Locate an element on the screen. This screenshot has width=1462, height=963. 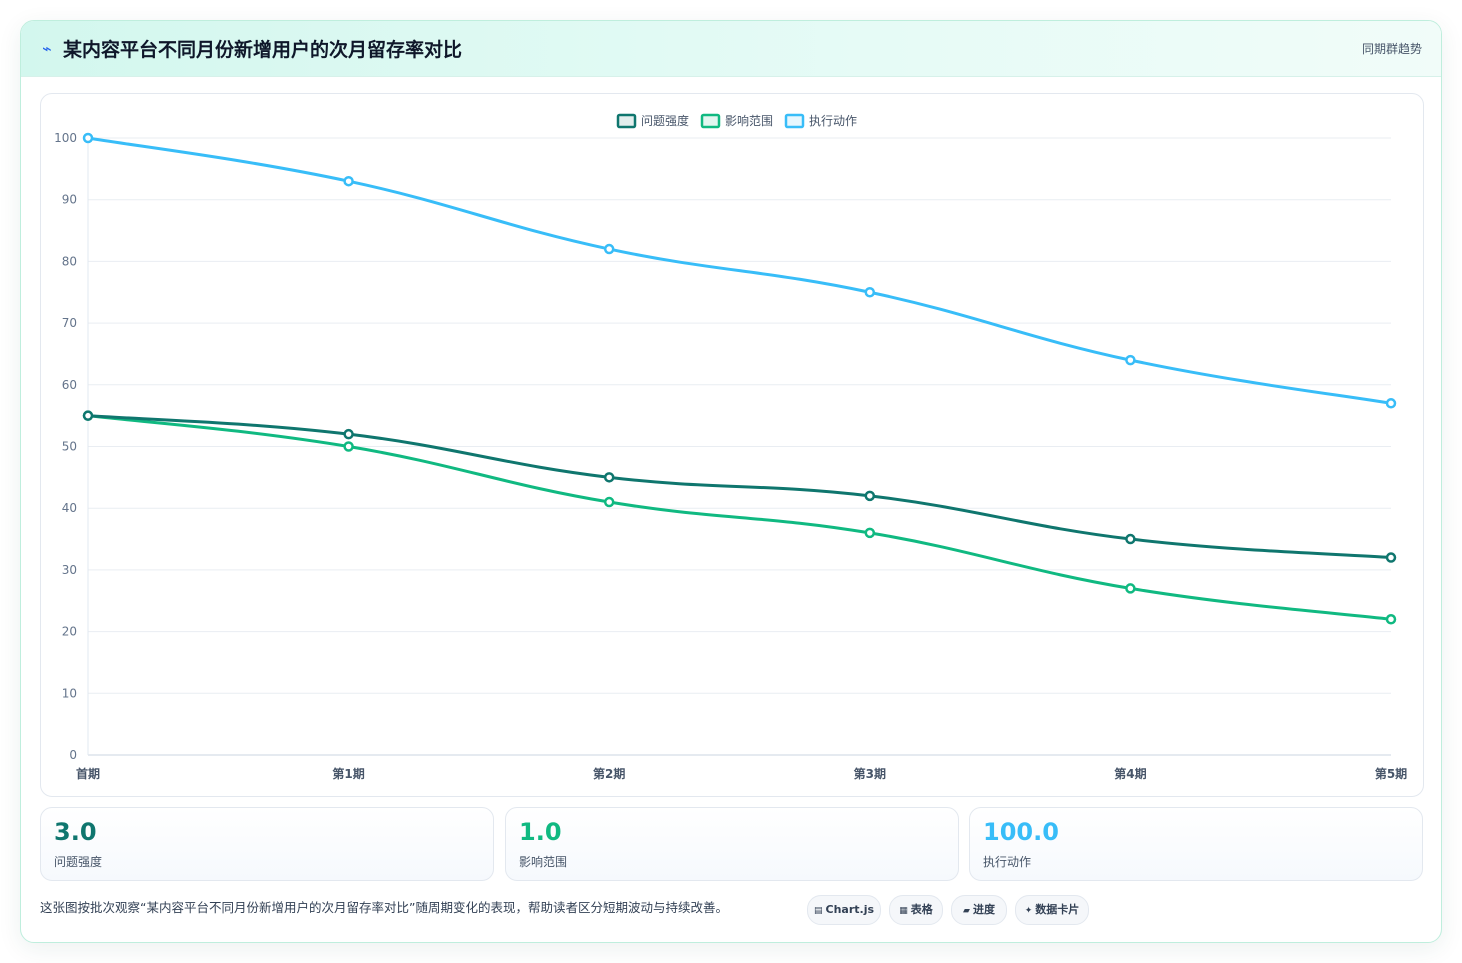
stat-label: 影响范围 is located at coordinates (543, 862).